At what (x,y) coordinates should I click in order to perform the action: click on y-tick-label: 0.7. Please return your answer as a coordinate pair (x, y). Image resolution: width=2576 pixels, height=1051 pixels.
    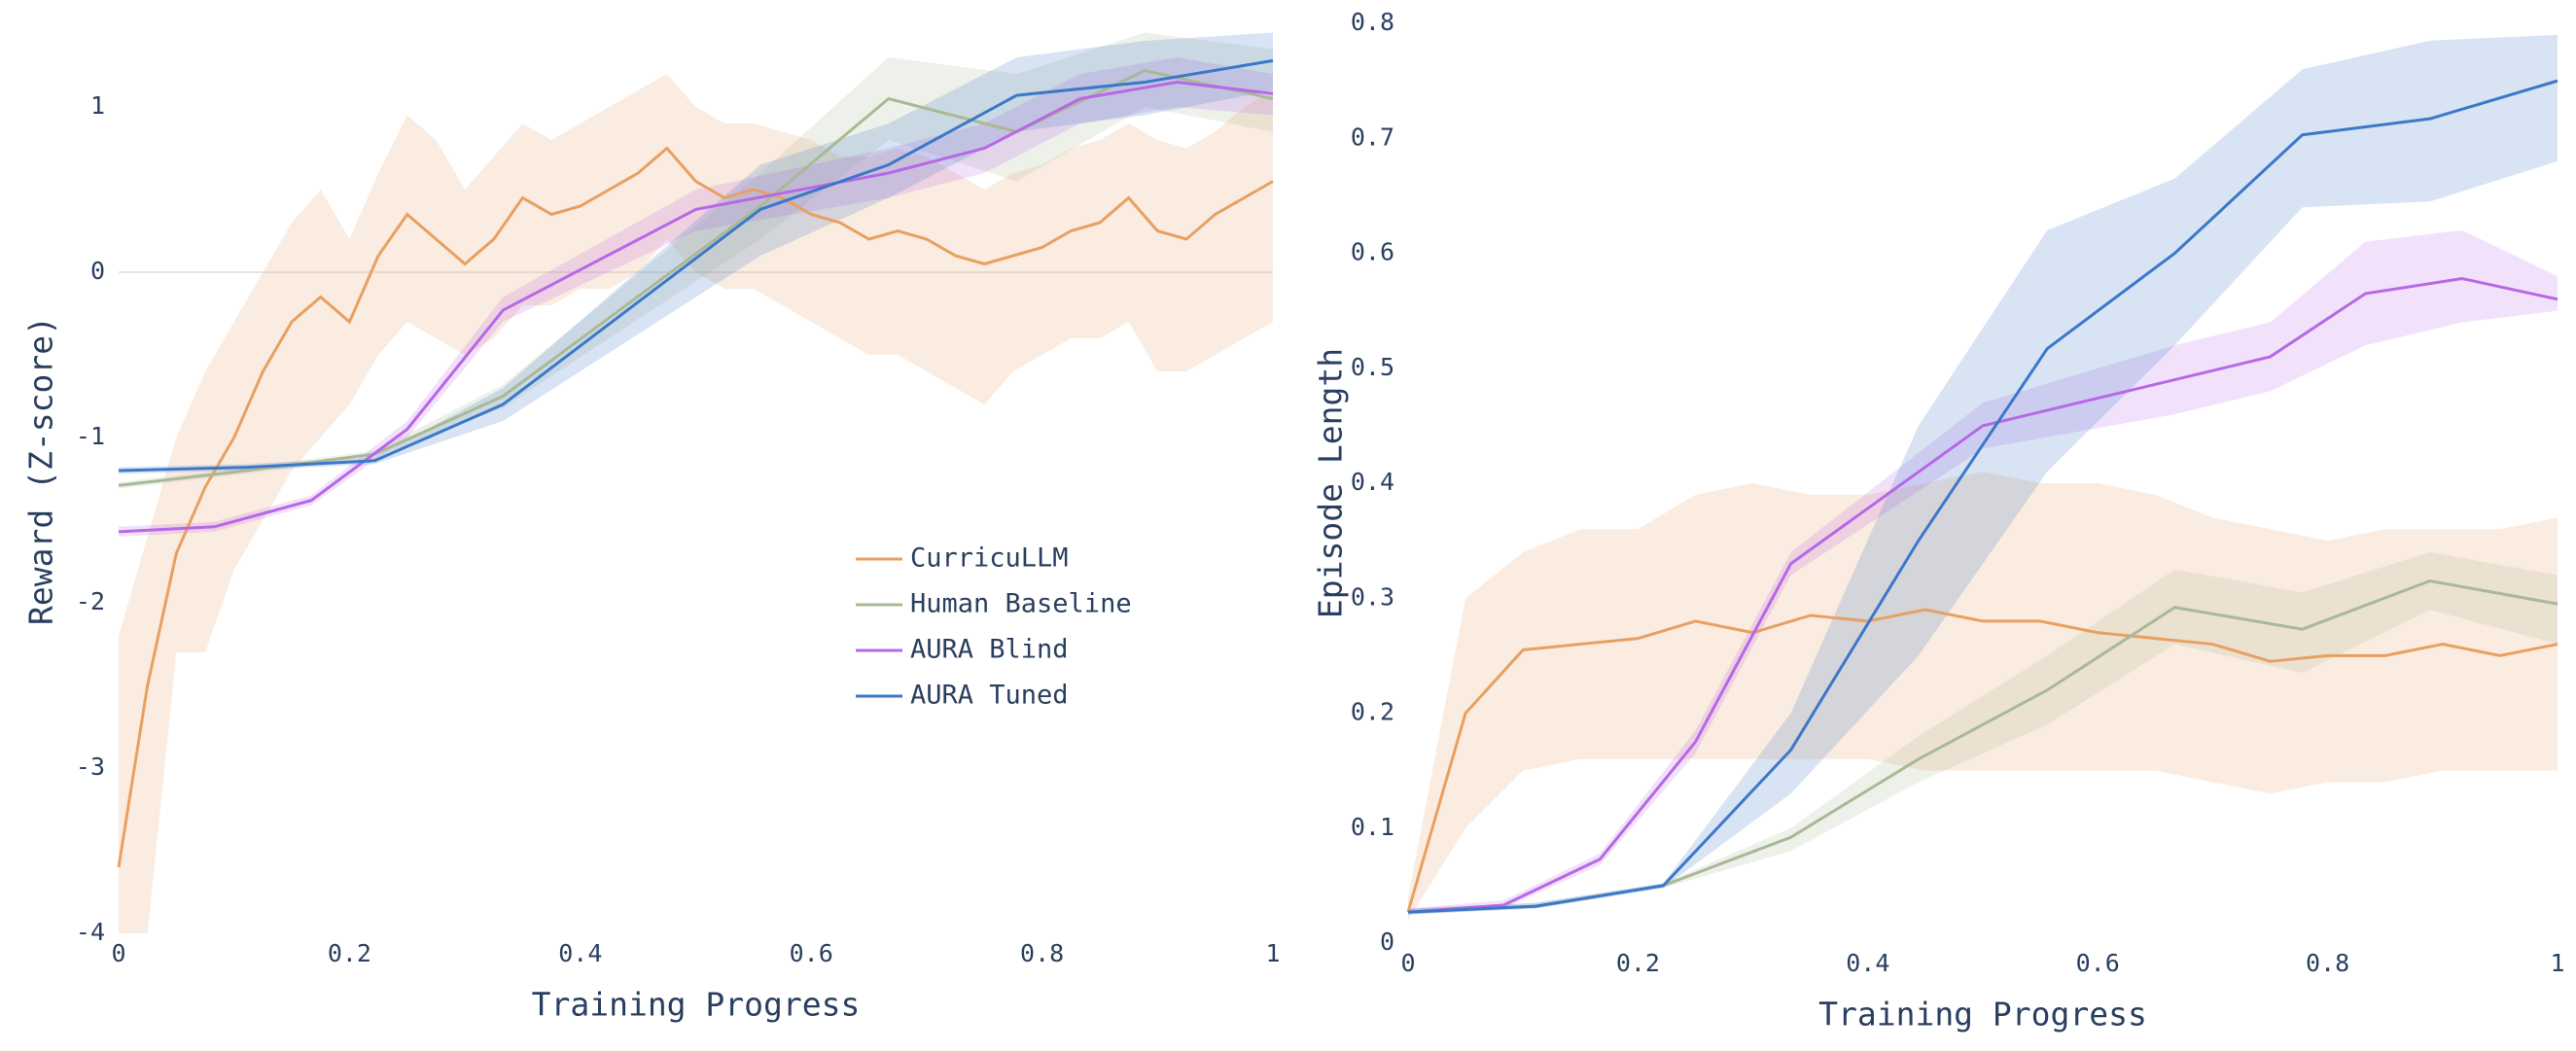
    Looking at the image, I should click on (1373, 137).